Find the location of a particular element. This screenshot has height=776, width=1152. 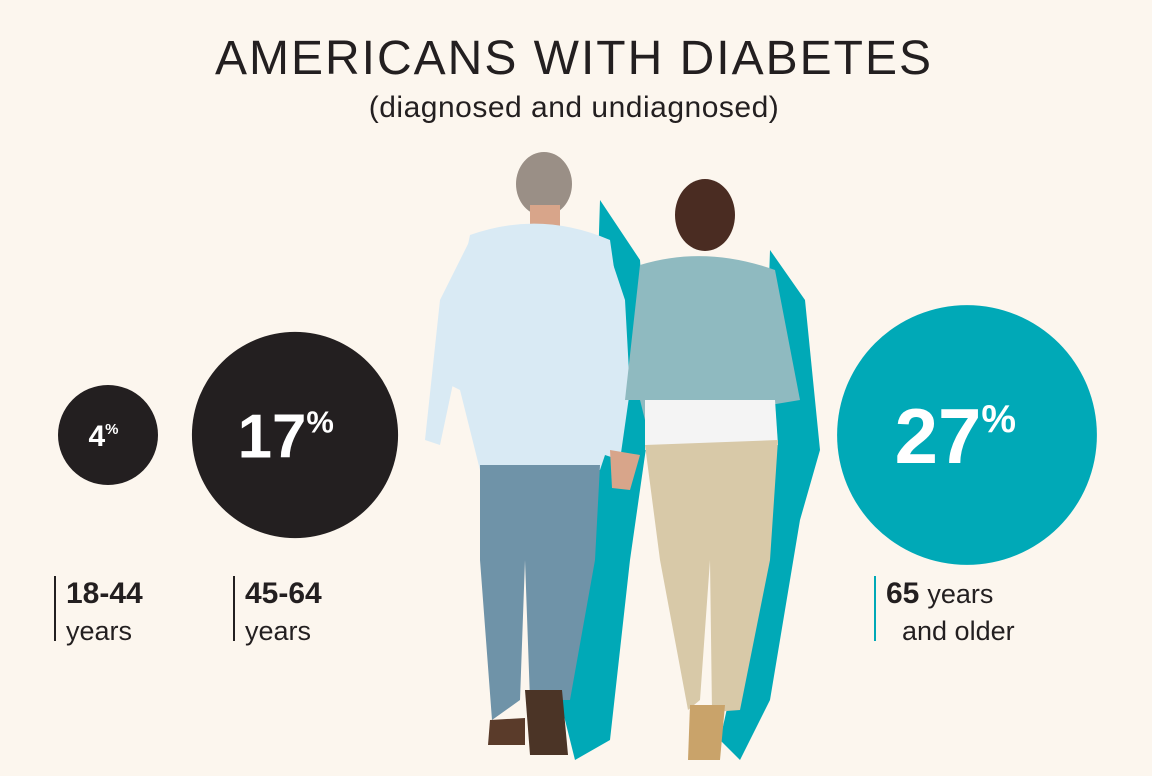

value-number: 27 is located at coordinates (938, 436).